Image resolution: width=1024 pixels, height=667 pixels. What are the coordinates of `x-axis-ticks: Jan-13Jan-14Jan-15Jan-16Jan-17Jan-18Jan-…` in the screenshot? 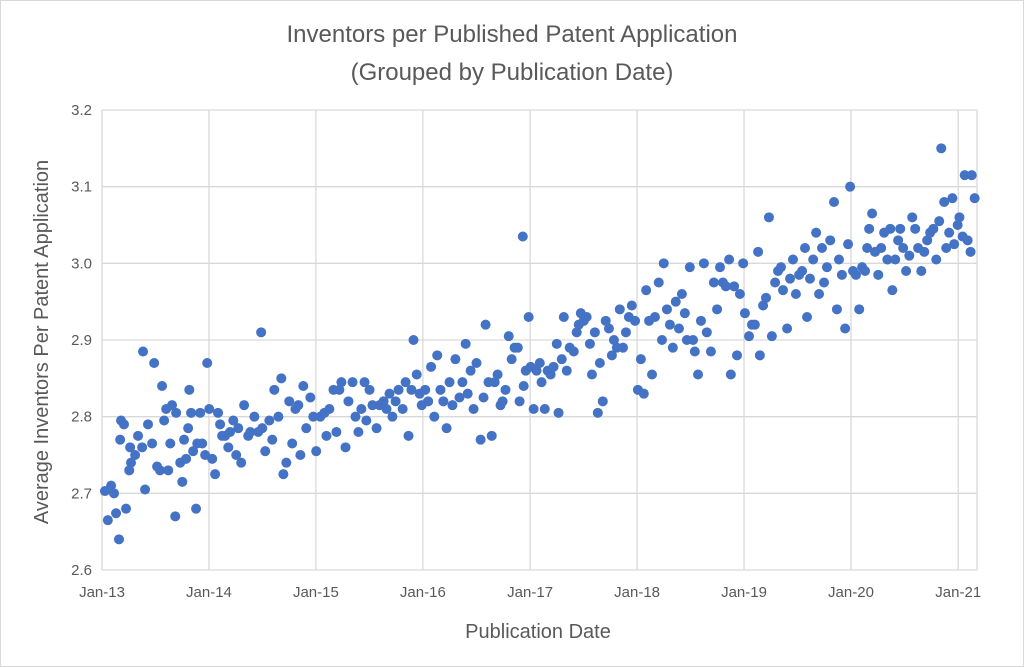 It's located at (530, 592).